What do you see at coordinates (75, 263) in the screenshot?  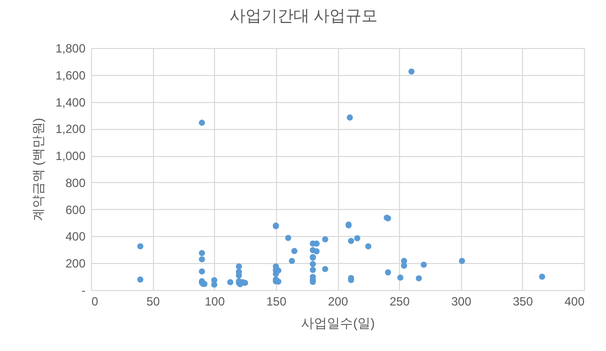 I see `y-tick-label: 200` at bounding box center [75, 263].